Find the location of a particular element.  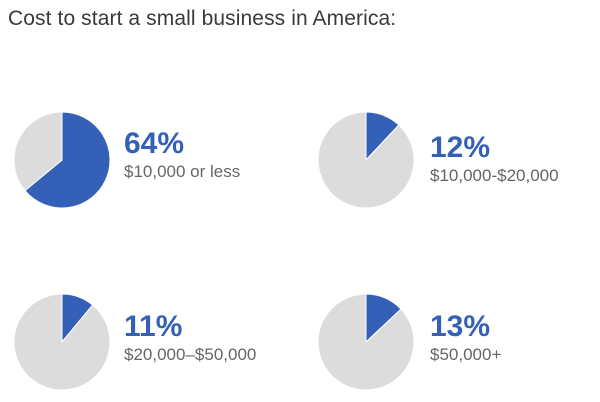

percent-label-3: 11% is located at coordinates (153, 326).